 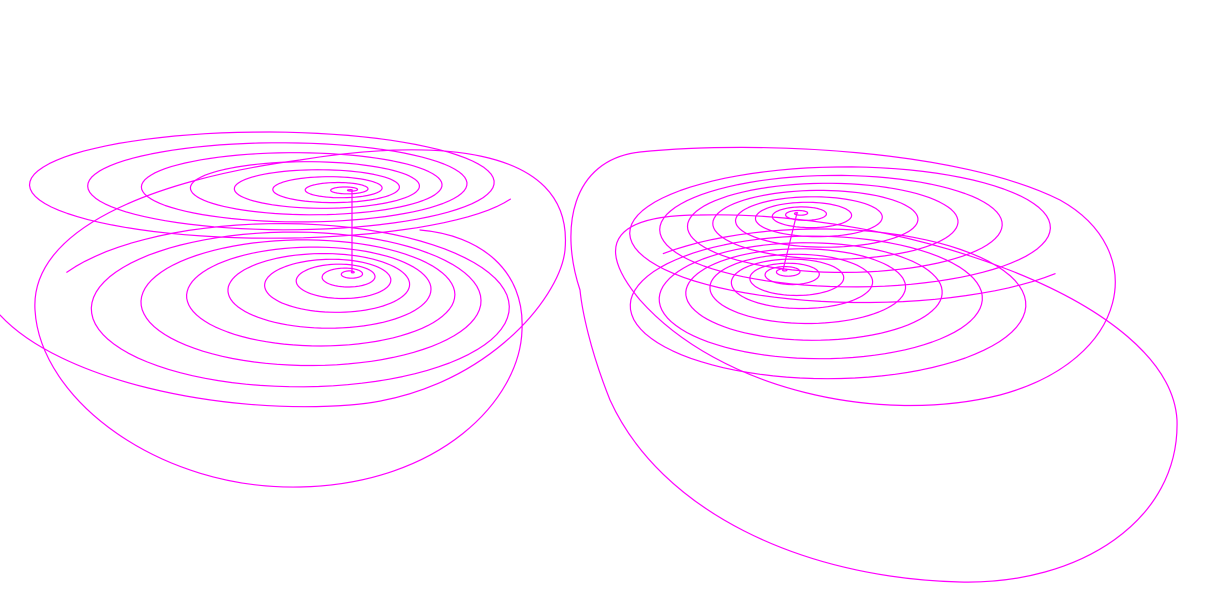 I want to click on right-attractor-lower-lobe-spiral, so click(x=828, y=304).